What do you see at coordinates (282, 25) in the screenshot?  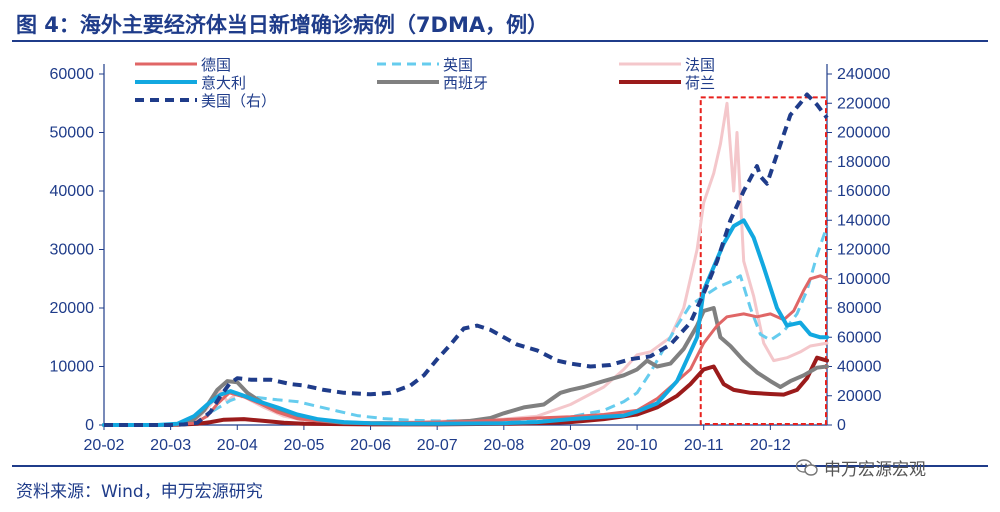 I see `chart-title: 图 4：海外主要经济体当日新增确诊病例（7DMA，例）` at bounding box center [282, 25].